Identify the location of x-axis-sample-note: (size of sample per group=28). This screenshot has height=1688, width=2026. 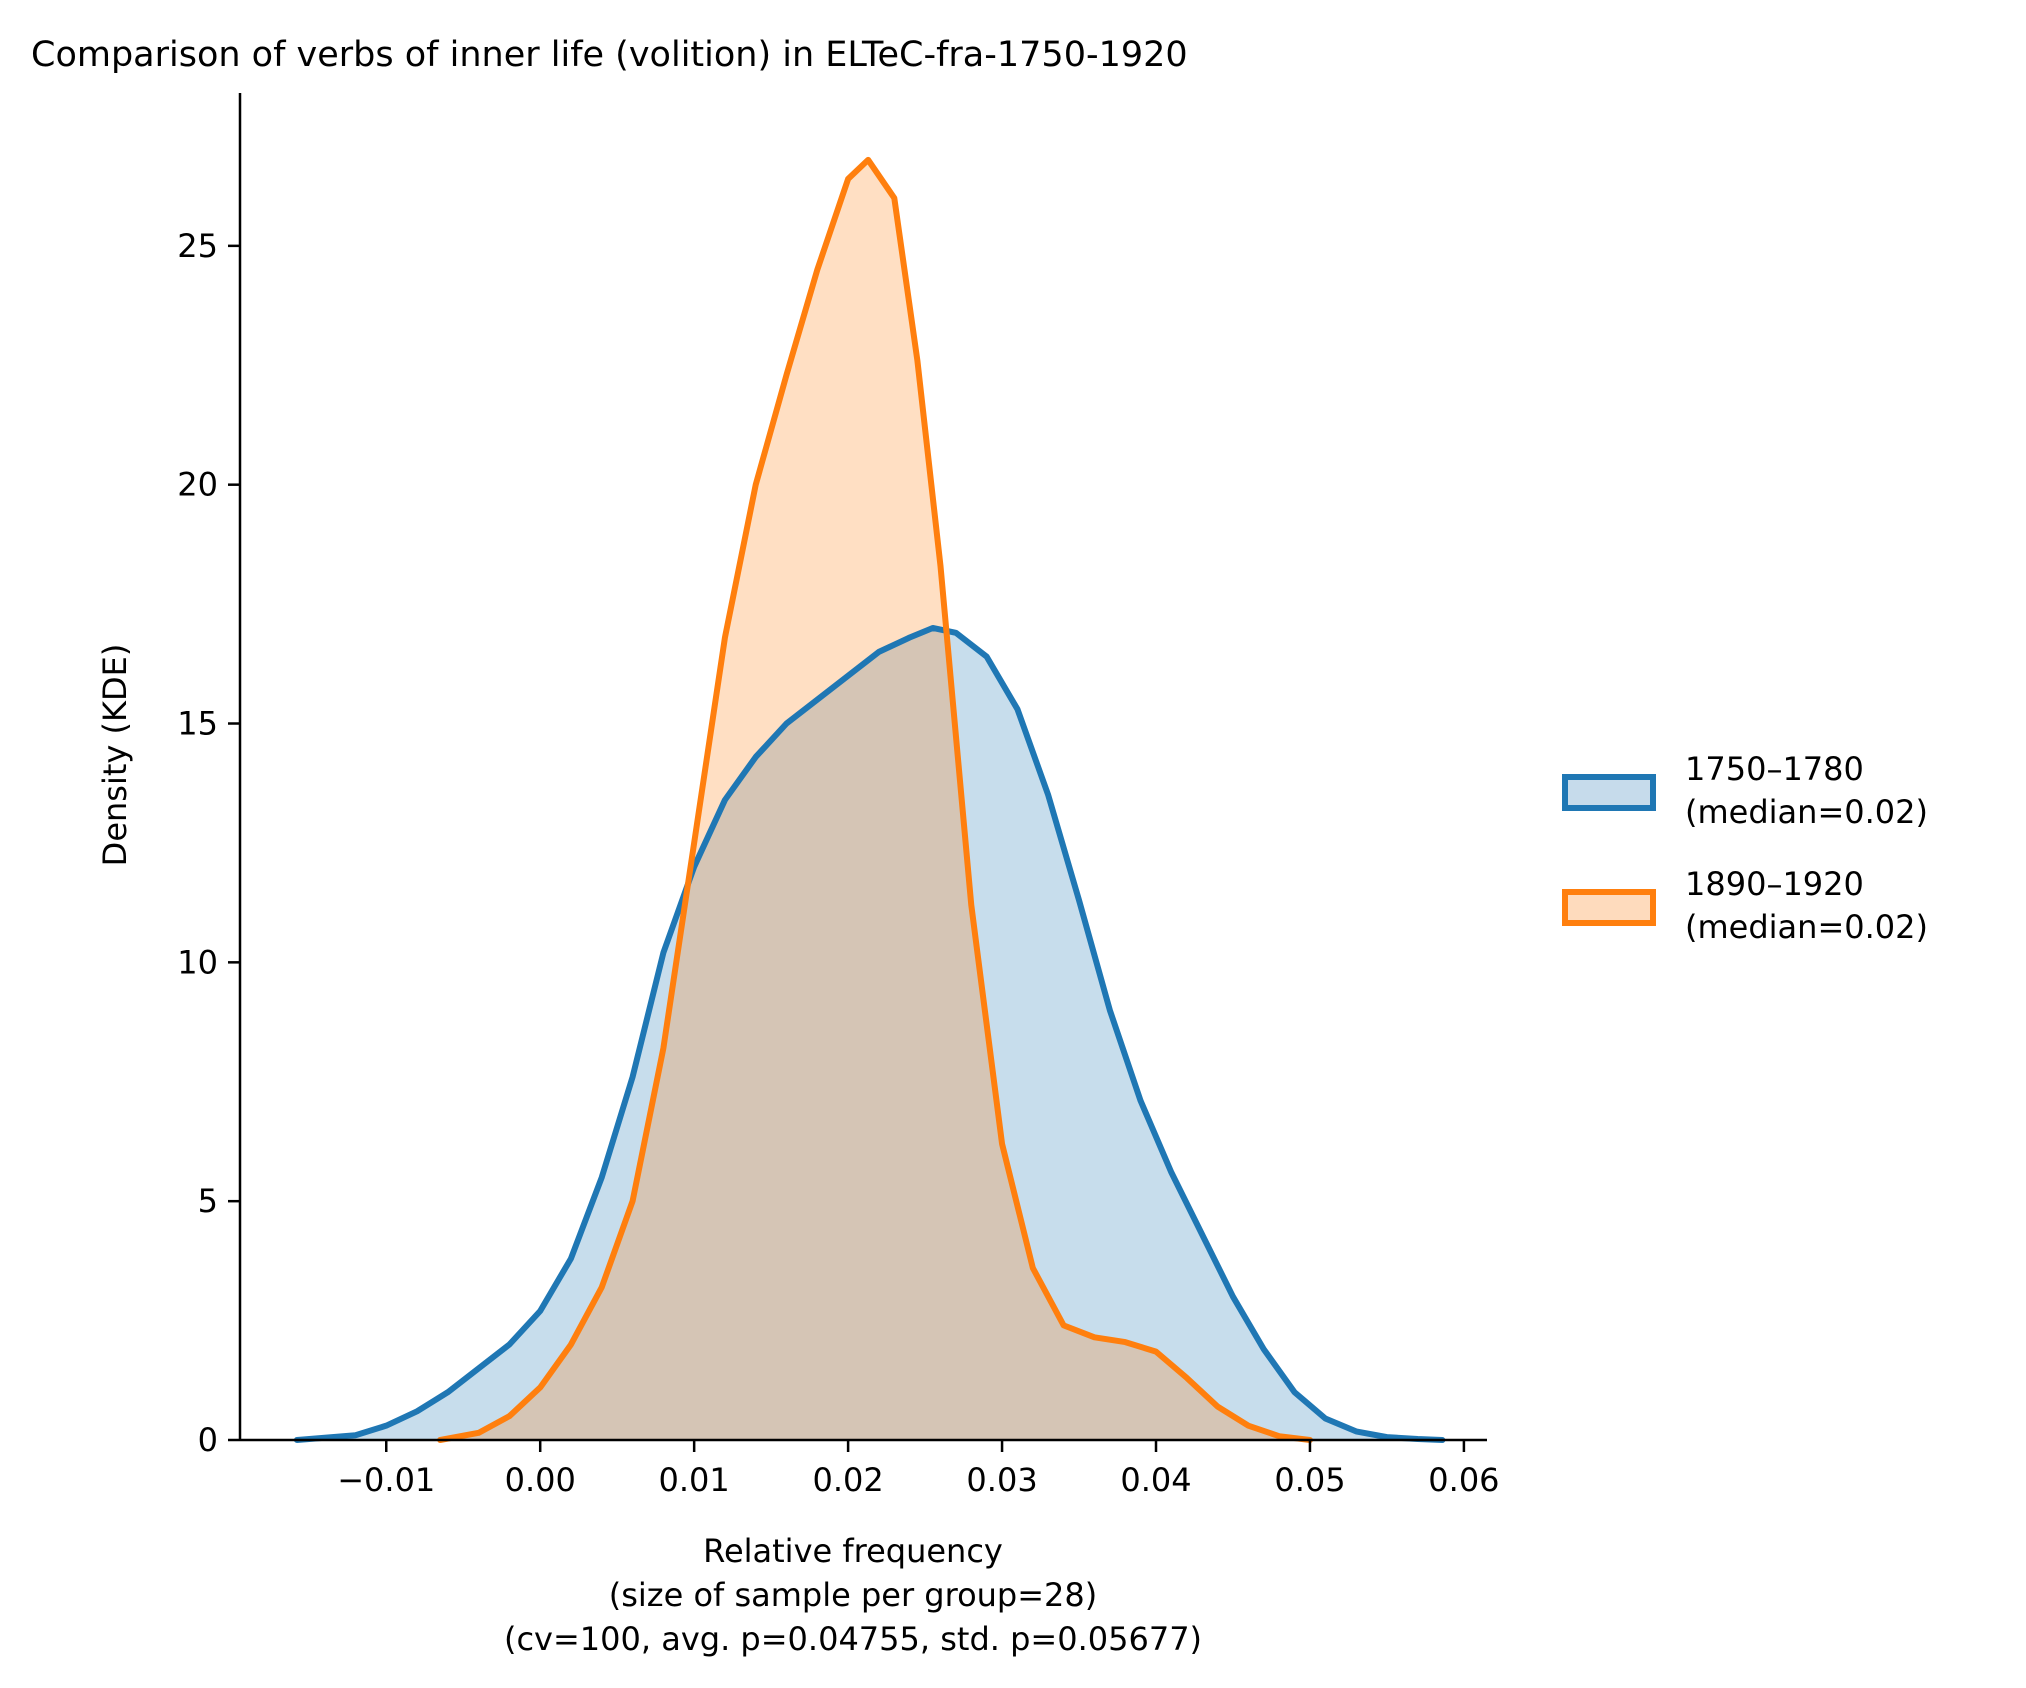
(853, 1595).